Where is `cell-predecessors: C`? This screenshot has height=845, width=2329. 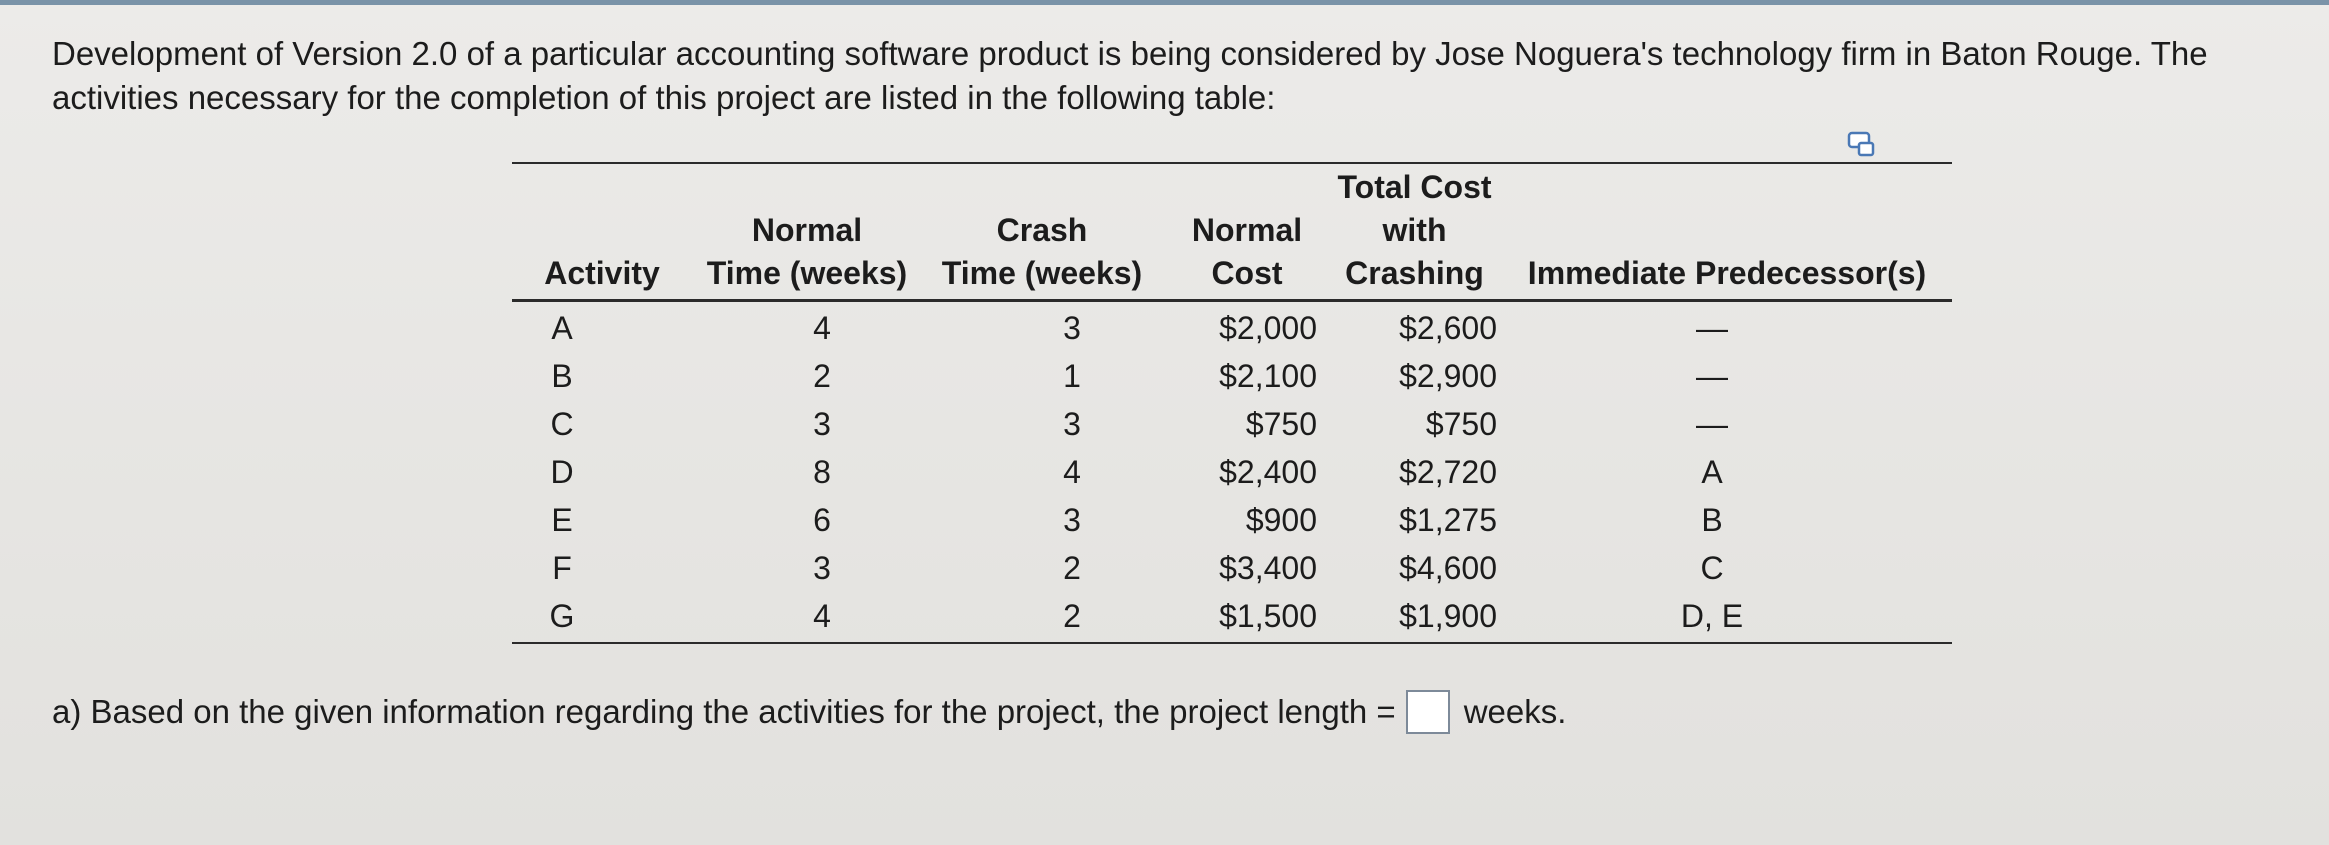 cell-predecessors: C is located at coordinates (1712, 568).